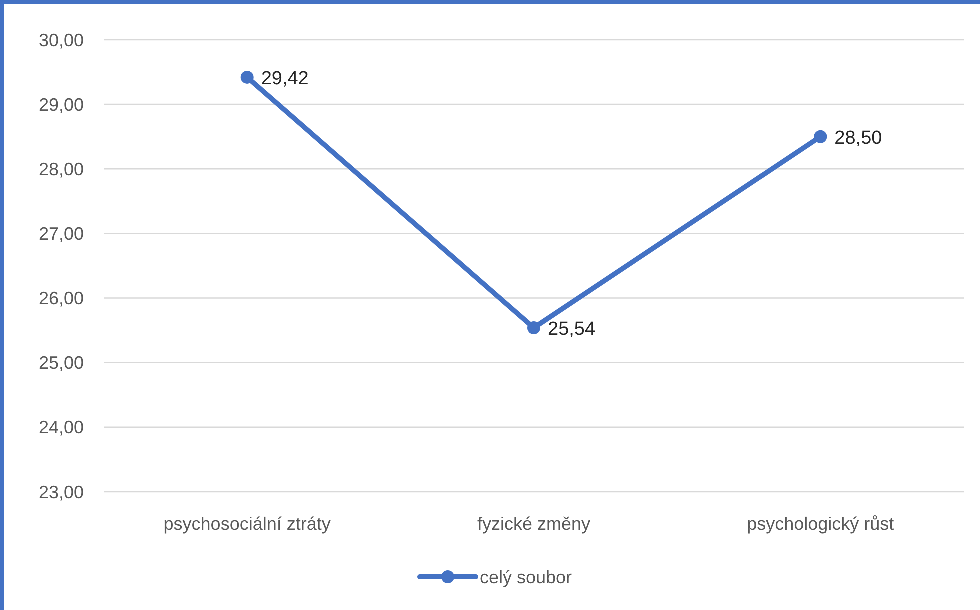 The width and height of the screenshot is (980, 610). What do you see at coordinates (61, 234) in the screenshot?
I see `y-tick-label: 27,00` at bounding box center [61, 234].